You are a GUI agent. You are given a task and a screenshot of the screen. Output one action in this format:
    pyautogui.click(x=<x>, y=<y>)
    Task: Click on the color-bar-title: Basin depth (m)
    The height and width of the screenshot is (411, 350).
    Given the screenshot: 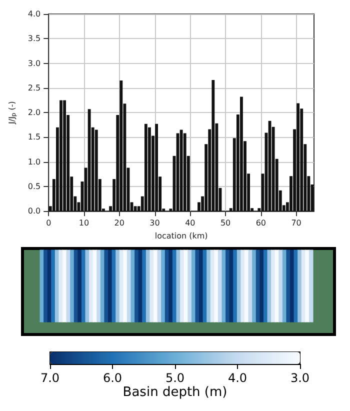 What is the action you would take?
    pyautogui.click(x=175, y=392)
    